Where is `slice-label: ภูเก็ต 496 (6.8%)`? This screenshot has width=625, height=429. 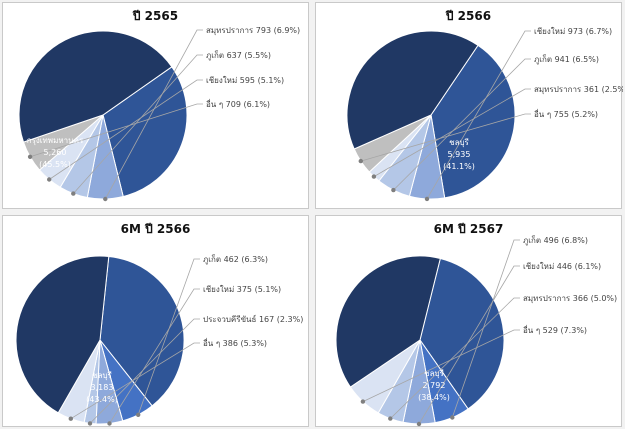
slice-label: ภูเก็ต 496 (6.8%) is located at coordinates (555, 240).